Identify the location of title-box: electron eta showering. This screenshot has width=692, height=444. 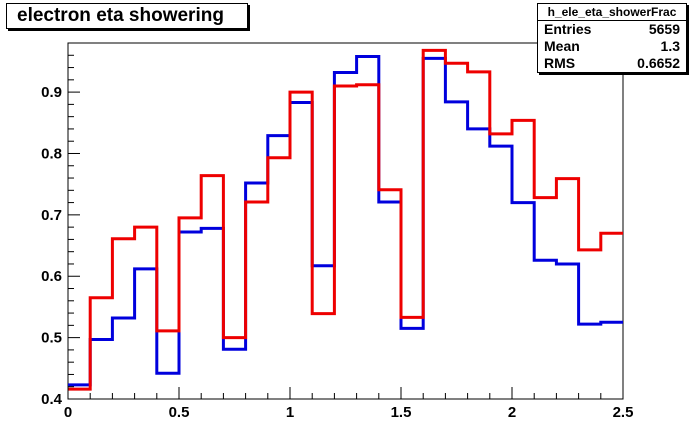
(127, 16).